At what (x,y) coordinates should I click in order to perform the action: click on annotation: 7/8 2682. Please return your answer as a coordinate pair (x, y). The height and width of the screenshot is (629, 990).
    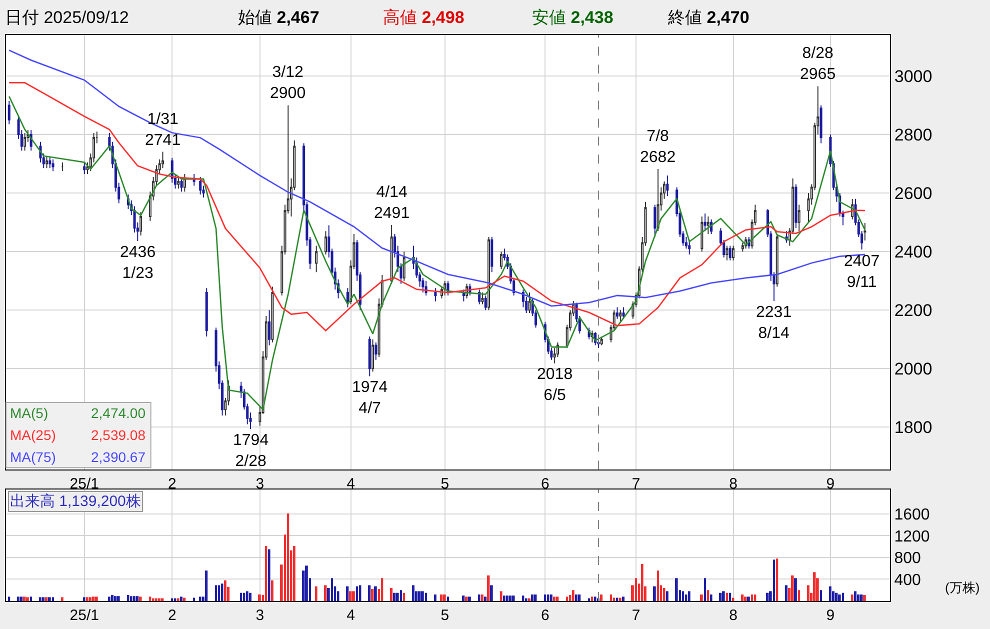
    Looking at the image, I should click on (658, 147).